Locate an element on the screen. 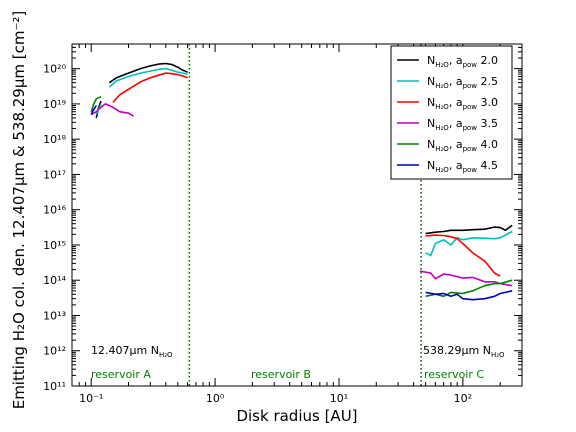 This screenshot has width=576, height=432. legend-entry: NH₂O, apow 2.5 is located at coordinates (447, 82).